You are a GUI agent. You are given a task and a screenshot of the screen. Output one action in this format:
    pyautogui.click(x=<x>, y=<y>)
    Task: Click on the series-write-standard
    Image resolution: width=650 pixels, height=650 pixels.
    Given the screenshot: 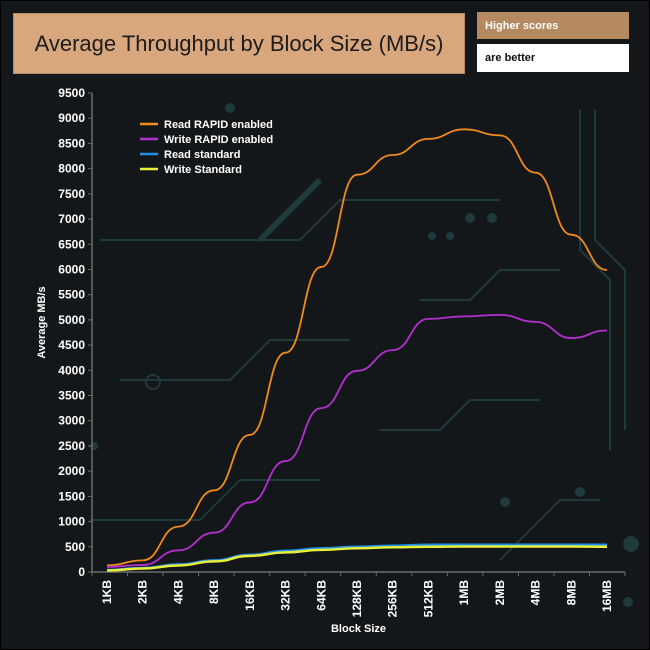 What is the action you would take?
    pyautogui.click(x=357, y=558)
    